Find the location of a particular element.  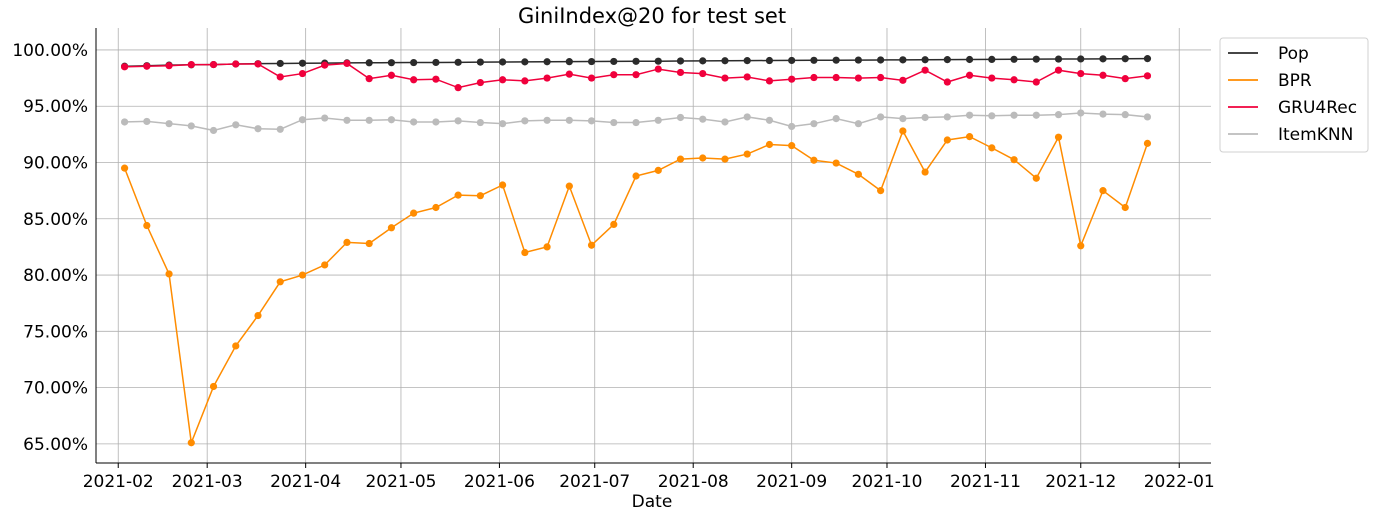

x-tick-label: 2021-12 is located at coordinates (1080, 482).